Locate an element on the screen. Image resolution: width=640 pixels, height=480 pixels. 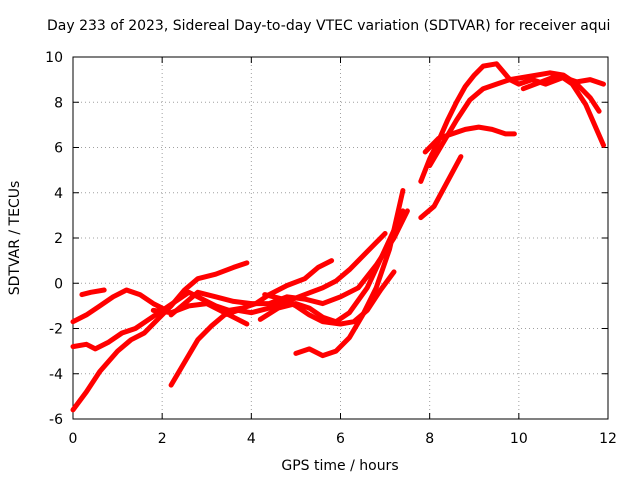
y-tick-label: 2 is located at coordinates (58, 239).